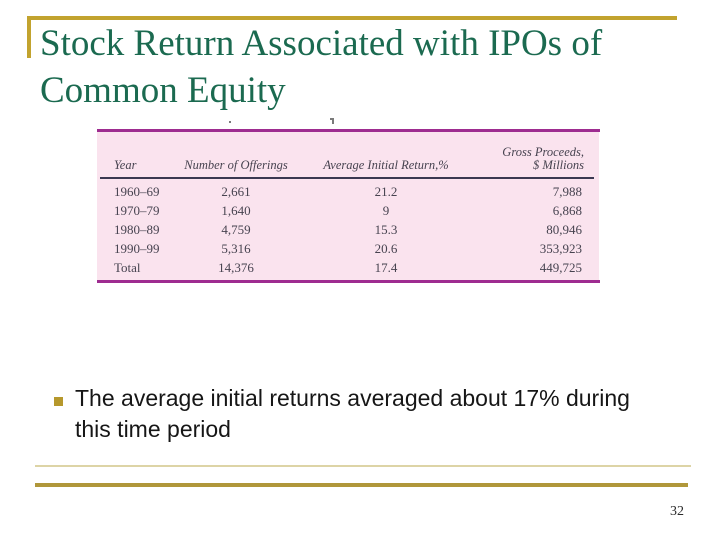 The width and height of the screenshot is (720, 540). Describe the element at coordinates (567, 210) in the screenshot. I see `table-cell-proceeds: 6,868` at that location.